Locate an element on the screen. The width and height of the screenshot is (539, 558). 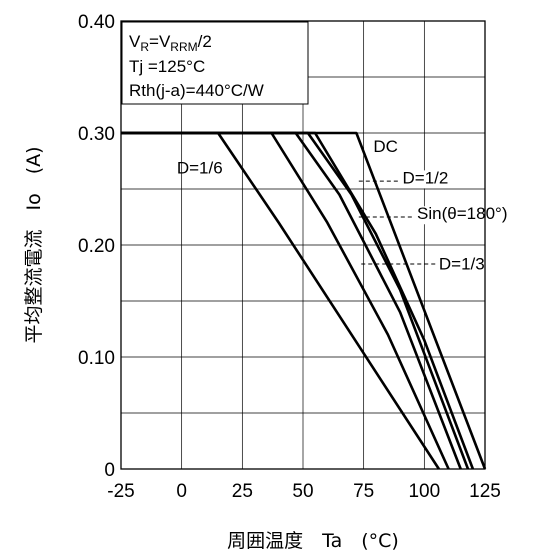
curve-label: D=1/3 is located at coordinates (462, 264).